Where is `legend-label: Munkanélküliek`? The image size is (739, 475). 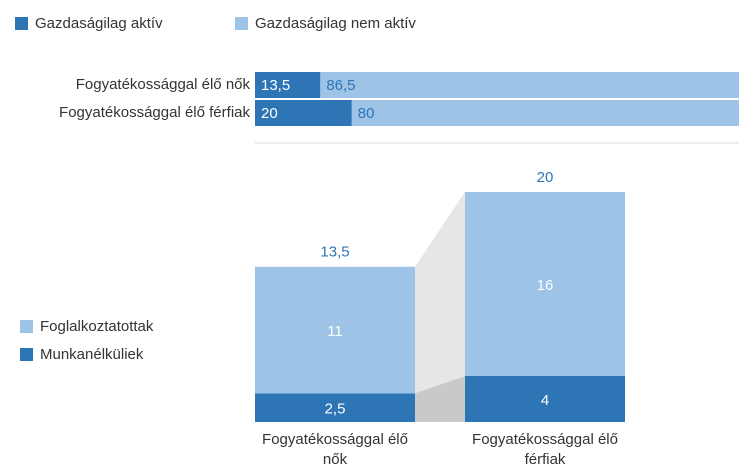 legend-label: Munkanélküliek is located at coordinates (92, 354).